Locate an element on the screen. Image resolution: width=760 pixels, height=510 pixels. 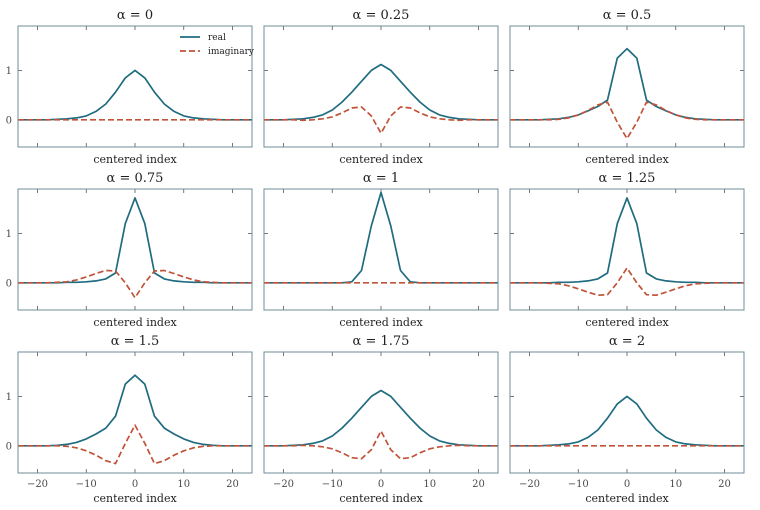
subplot-8: α = 1.75 centered index −20 −10 0 10 20 is located at coordinates (381, 419).